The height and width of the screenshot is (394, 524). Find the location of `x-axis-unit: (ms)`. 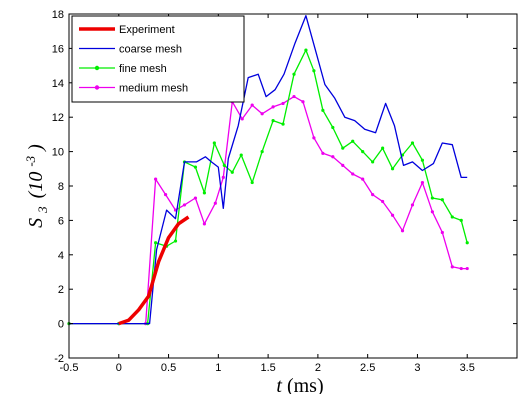

x-axis-unit: (ms) is located at coordinates (305, 384).